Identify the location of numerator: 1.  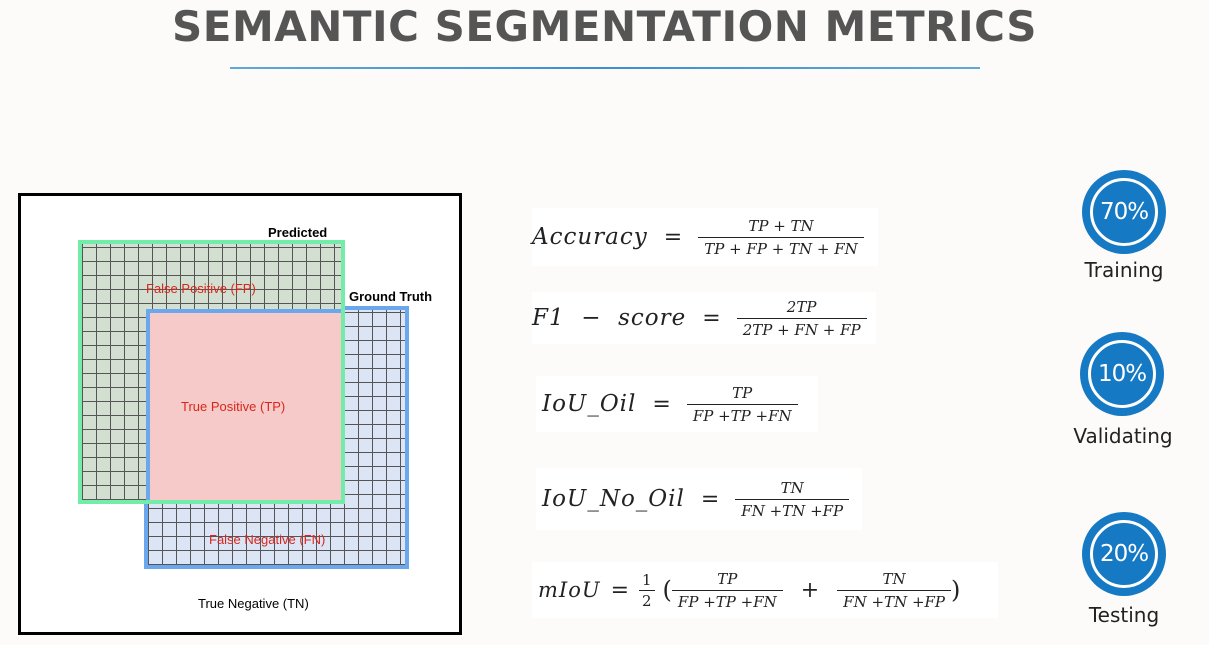
(647, 579).